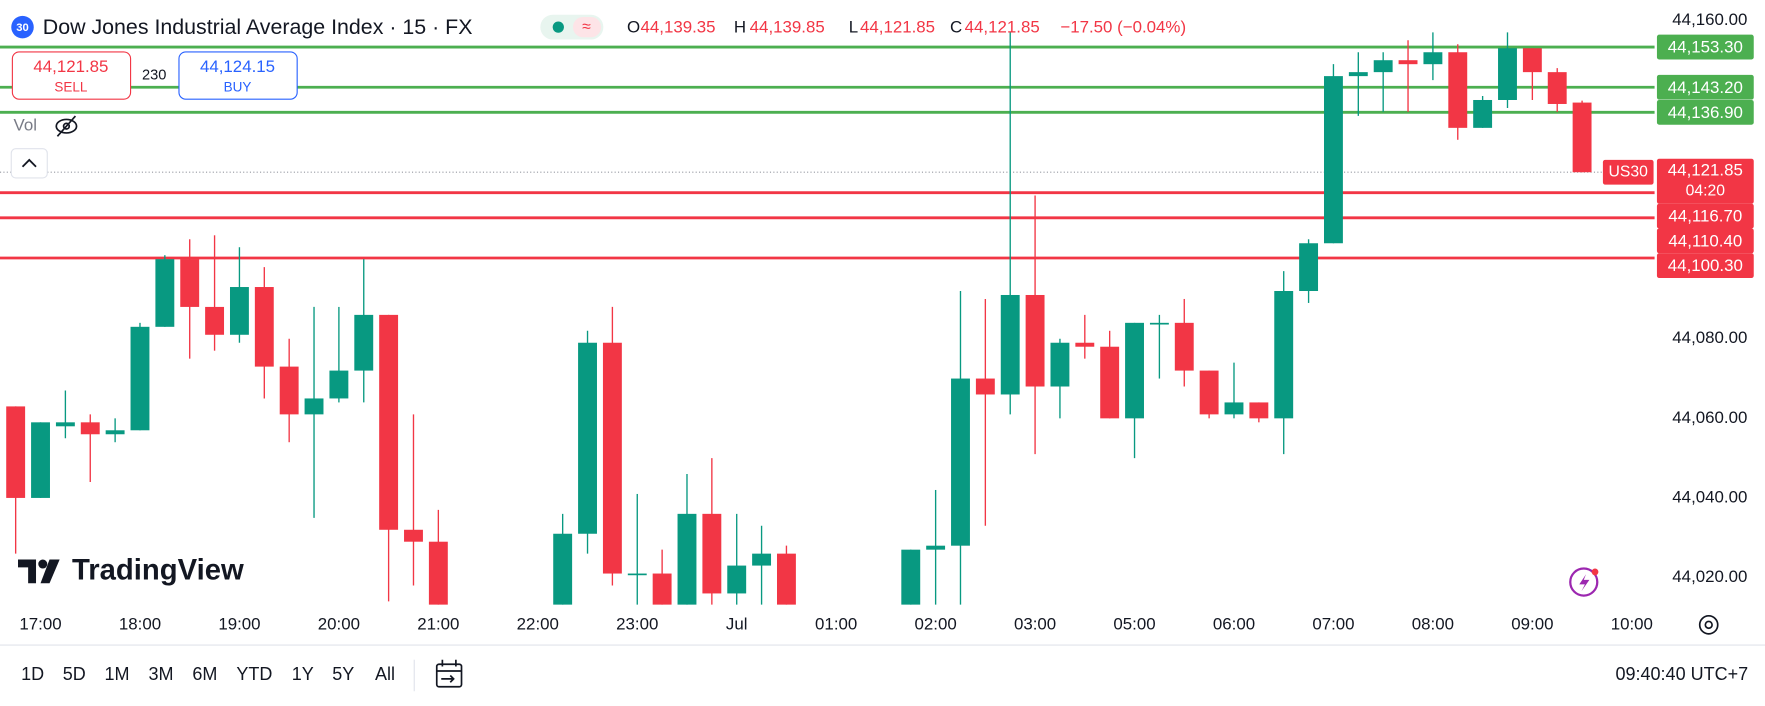 The width and height of the screenshot is (1765, 706). I want to click on range-button: 6M, so click(204, 674).